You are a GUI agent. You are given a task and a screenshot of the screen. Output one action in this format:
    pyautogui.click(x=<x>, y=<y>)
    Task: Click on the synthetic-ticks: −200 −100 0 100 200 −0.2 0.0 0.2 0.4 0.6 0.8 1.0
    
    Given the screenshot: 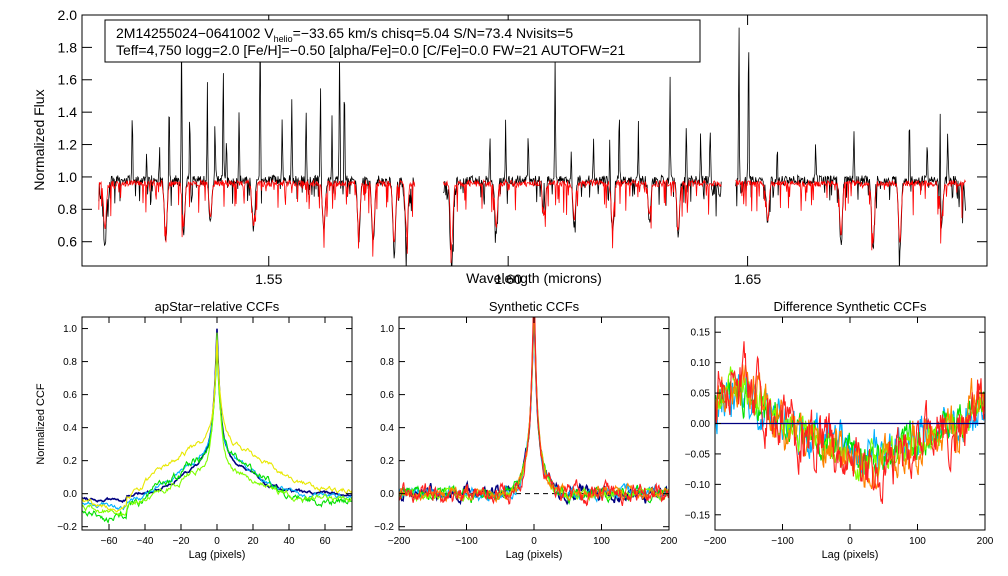 What is the action you would take?
    pyautogui.click(x=526, y=432)
    